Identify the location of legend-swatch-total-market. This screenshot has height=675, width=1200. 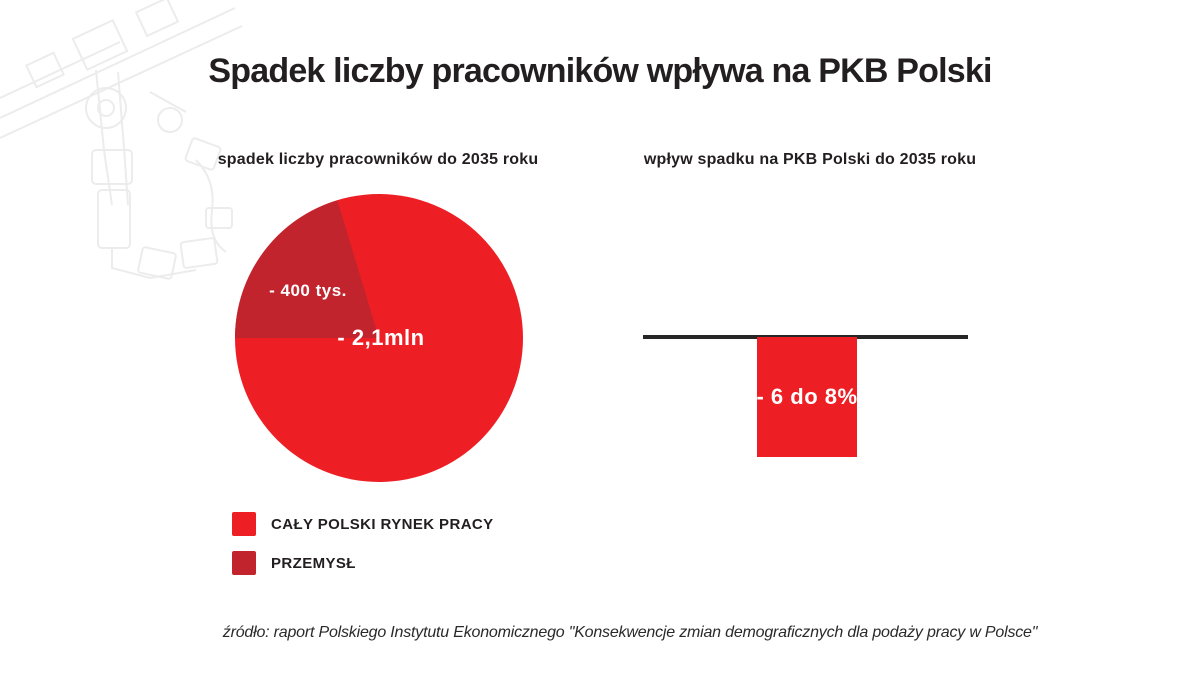
(244, 524).